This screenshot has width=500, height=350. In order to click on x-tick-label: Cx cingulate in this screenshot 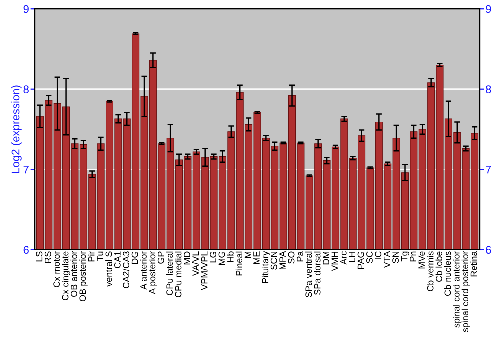, I will do `click(66, 276)`.